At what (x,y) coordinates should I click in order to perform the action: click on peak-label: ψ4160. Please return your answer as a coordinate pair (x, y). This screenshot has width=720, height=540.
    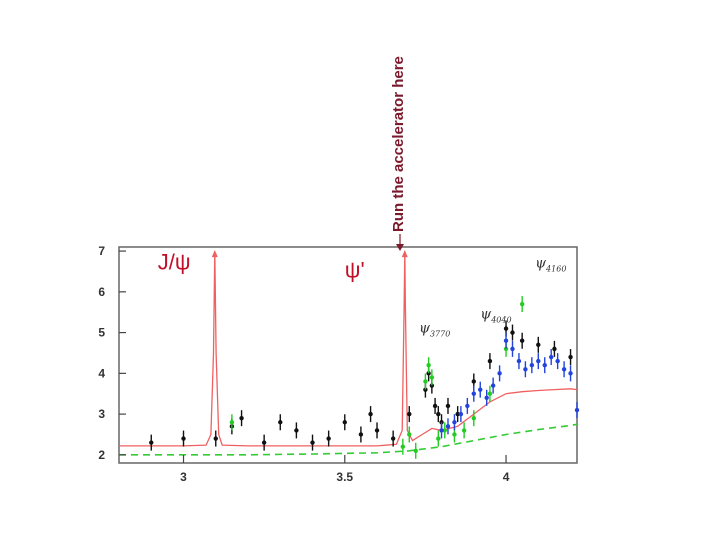
    Looking at the image, I should click on (550, 264).